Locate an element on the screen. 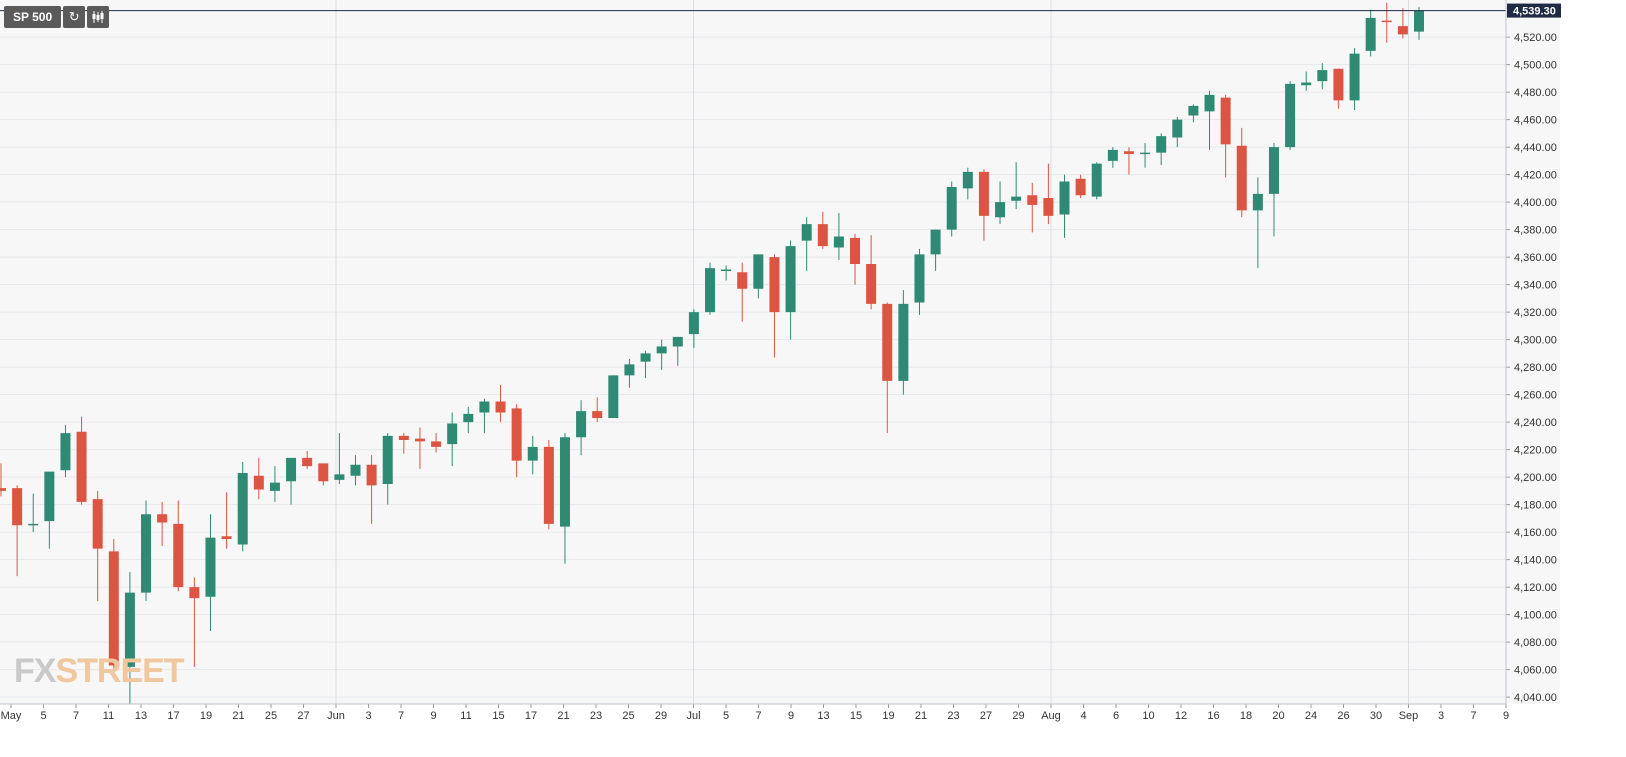 The height and width of the screenshot is (757, 1626). y-tick-label: 4,240.00 is located at coordinates (1535, 423).